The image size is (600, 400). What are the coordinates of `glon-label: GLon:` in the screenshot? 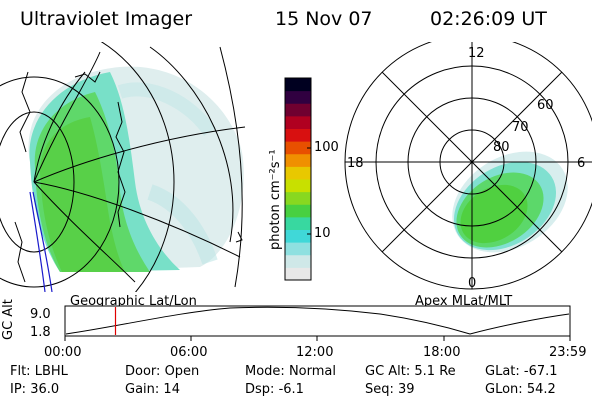 It's located at (504, 389).